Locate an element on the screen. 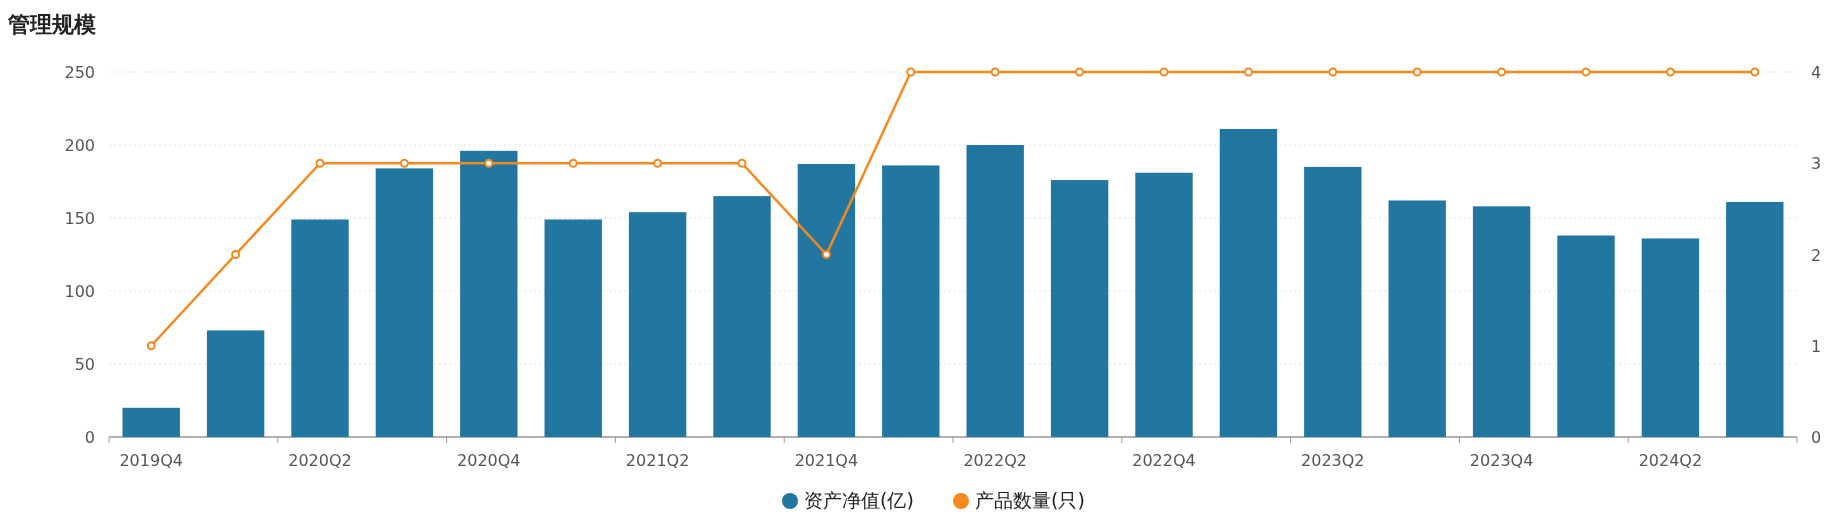 Image resolution: width=1838 pixels, height=524 pixels. legend-label: 资产净值(亿) is located at coordinates (859, 500).